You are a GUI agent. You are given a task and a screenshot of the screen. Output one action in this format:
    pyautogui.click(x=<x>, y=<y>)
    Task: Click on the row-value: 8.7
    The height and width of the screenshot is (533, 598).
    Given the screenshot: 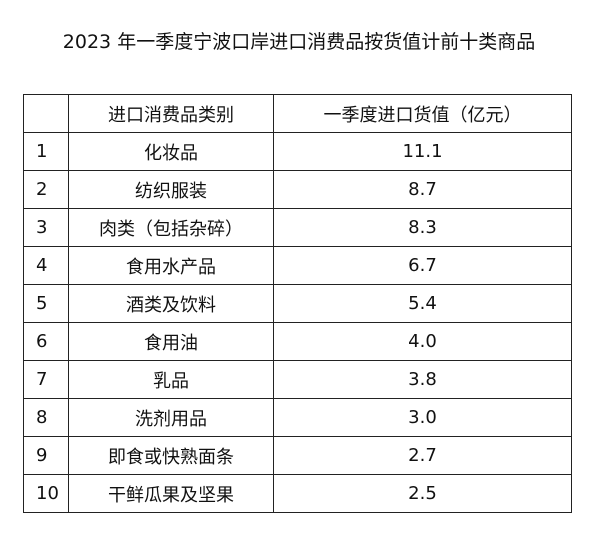 What is the action you would take?
    pyautogui.click(x=422, y=189)
    